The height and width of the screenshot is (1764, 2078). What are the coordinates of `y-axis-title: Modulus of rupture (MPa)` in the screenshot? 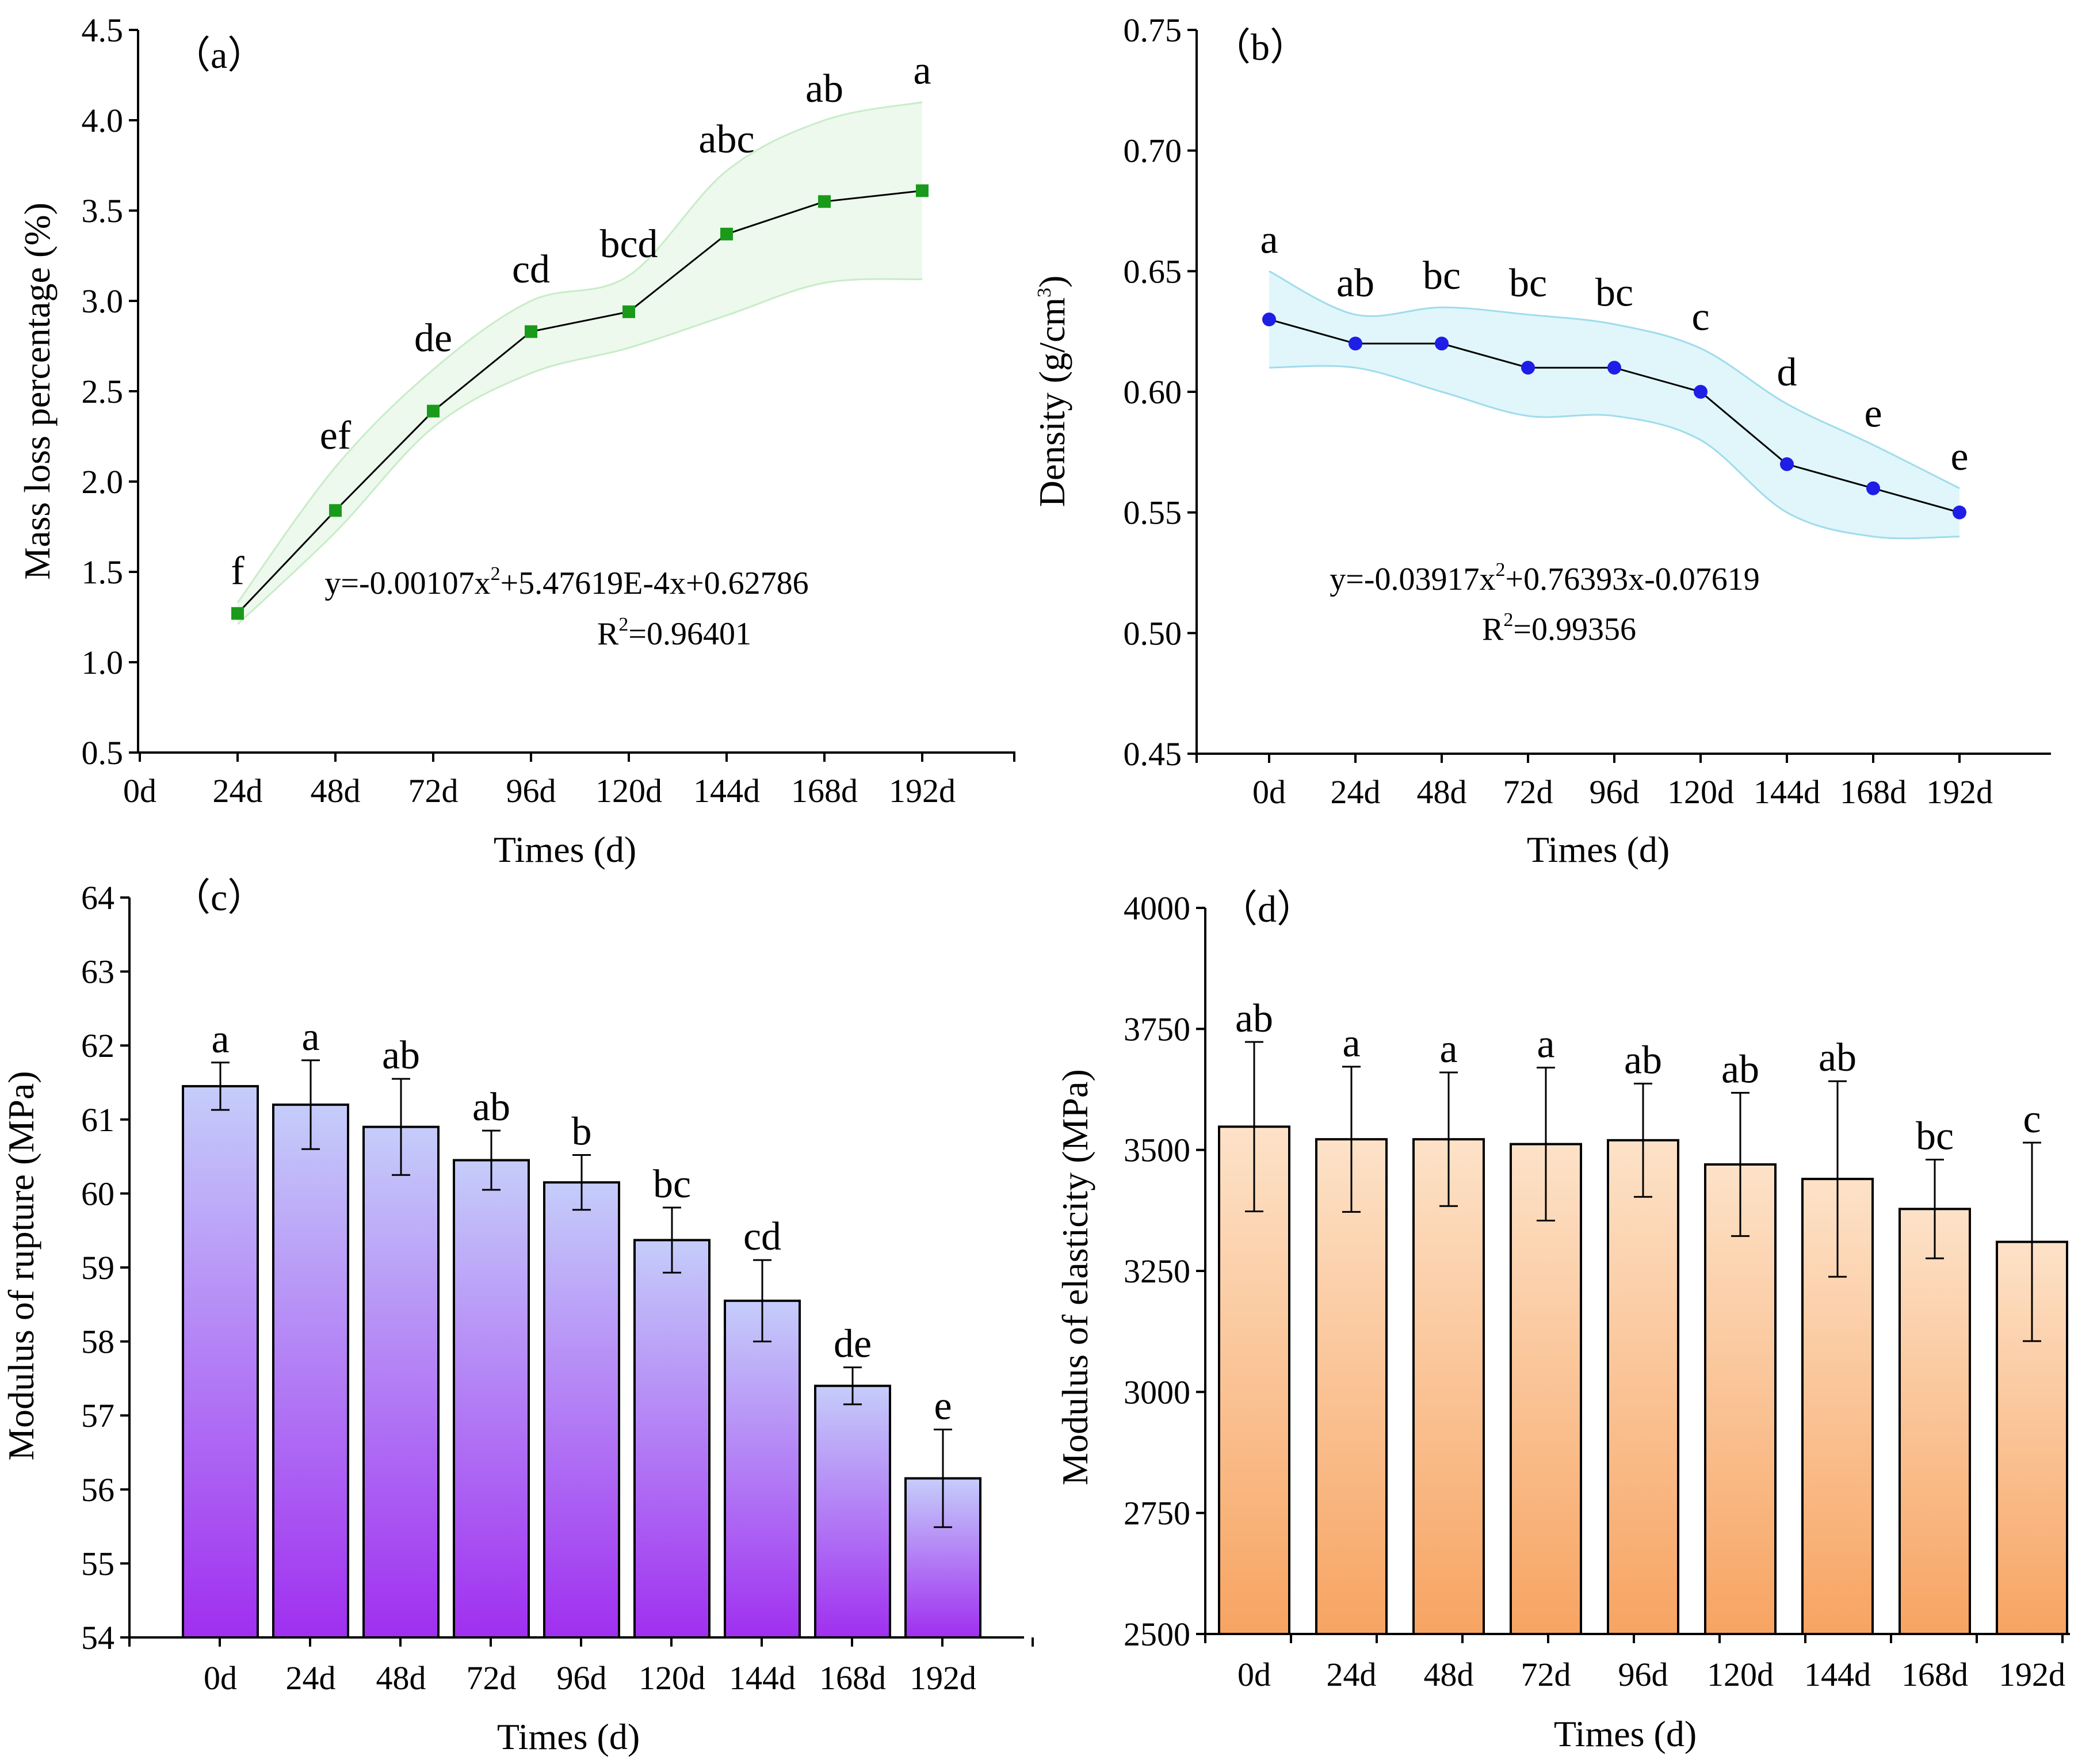 It's located at (21, 1265).